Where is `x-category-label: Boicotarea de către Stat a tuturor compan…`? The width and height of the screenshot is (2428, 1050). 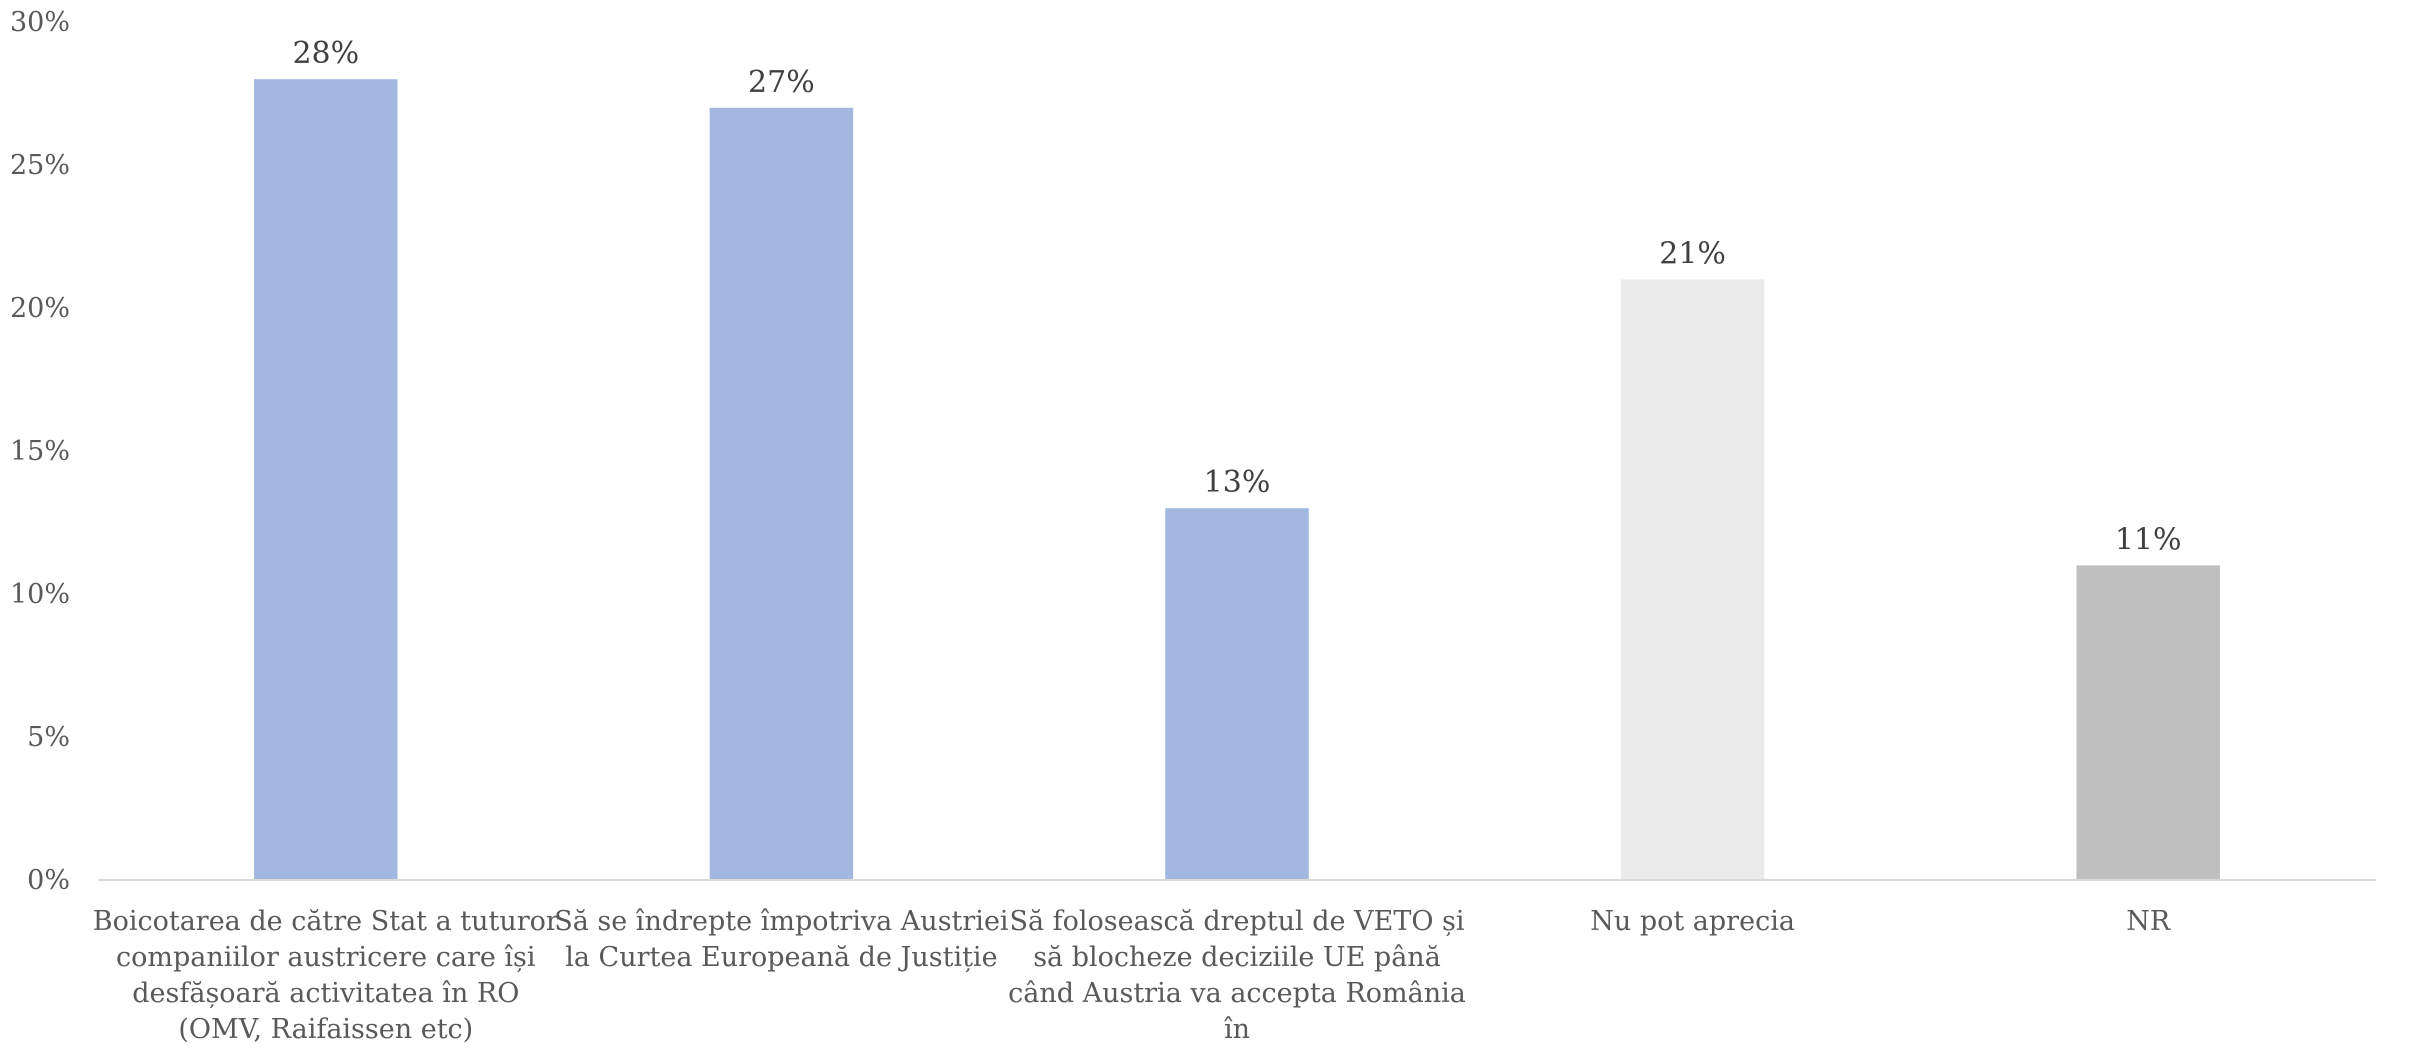
x-category-label: Boicotarea de către Stat a tuturor compan… is located at coordinates (326, 975).